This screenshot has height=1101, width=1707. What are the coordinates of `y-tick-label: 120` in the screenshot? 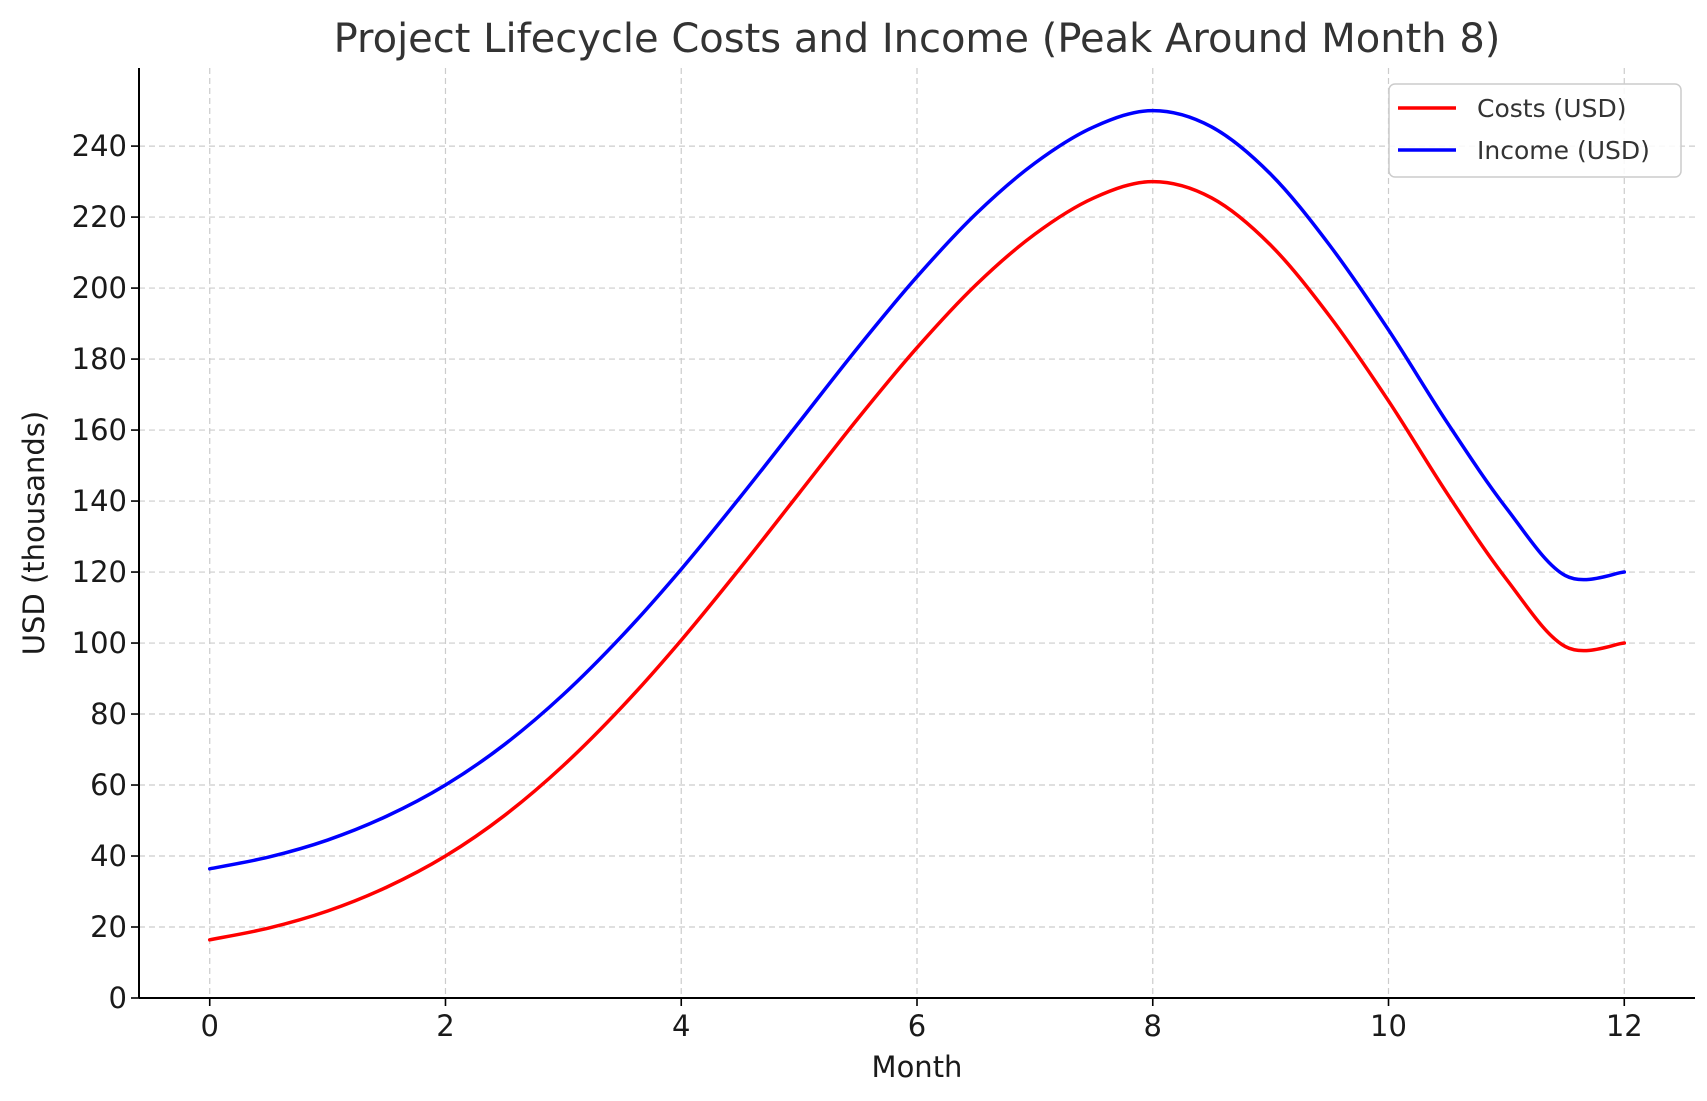 It's located at (99, 572).